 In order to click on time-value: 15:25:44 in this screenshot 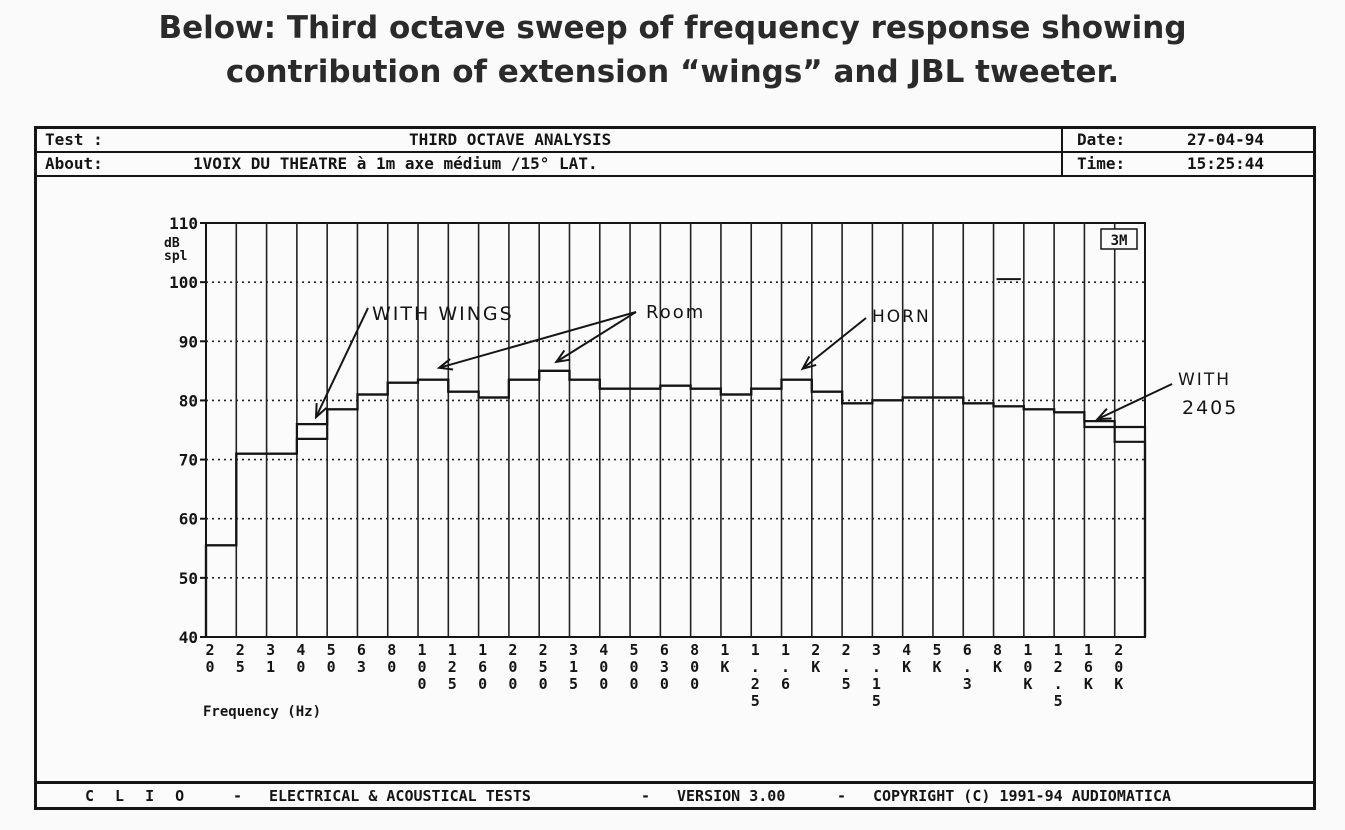, I will do `click(1226, 163)`.